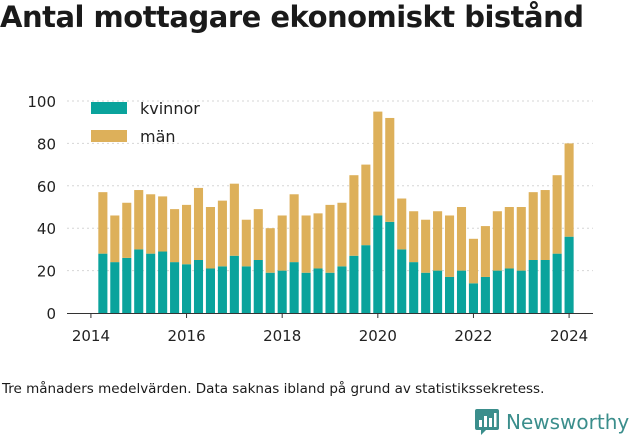  I want to click on y-tick-label: 60, so click(46, 187).